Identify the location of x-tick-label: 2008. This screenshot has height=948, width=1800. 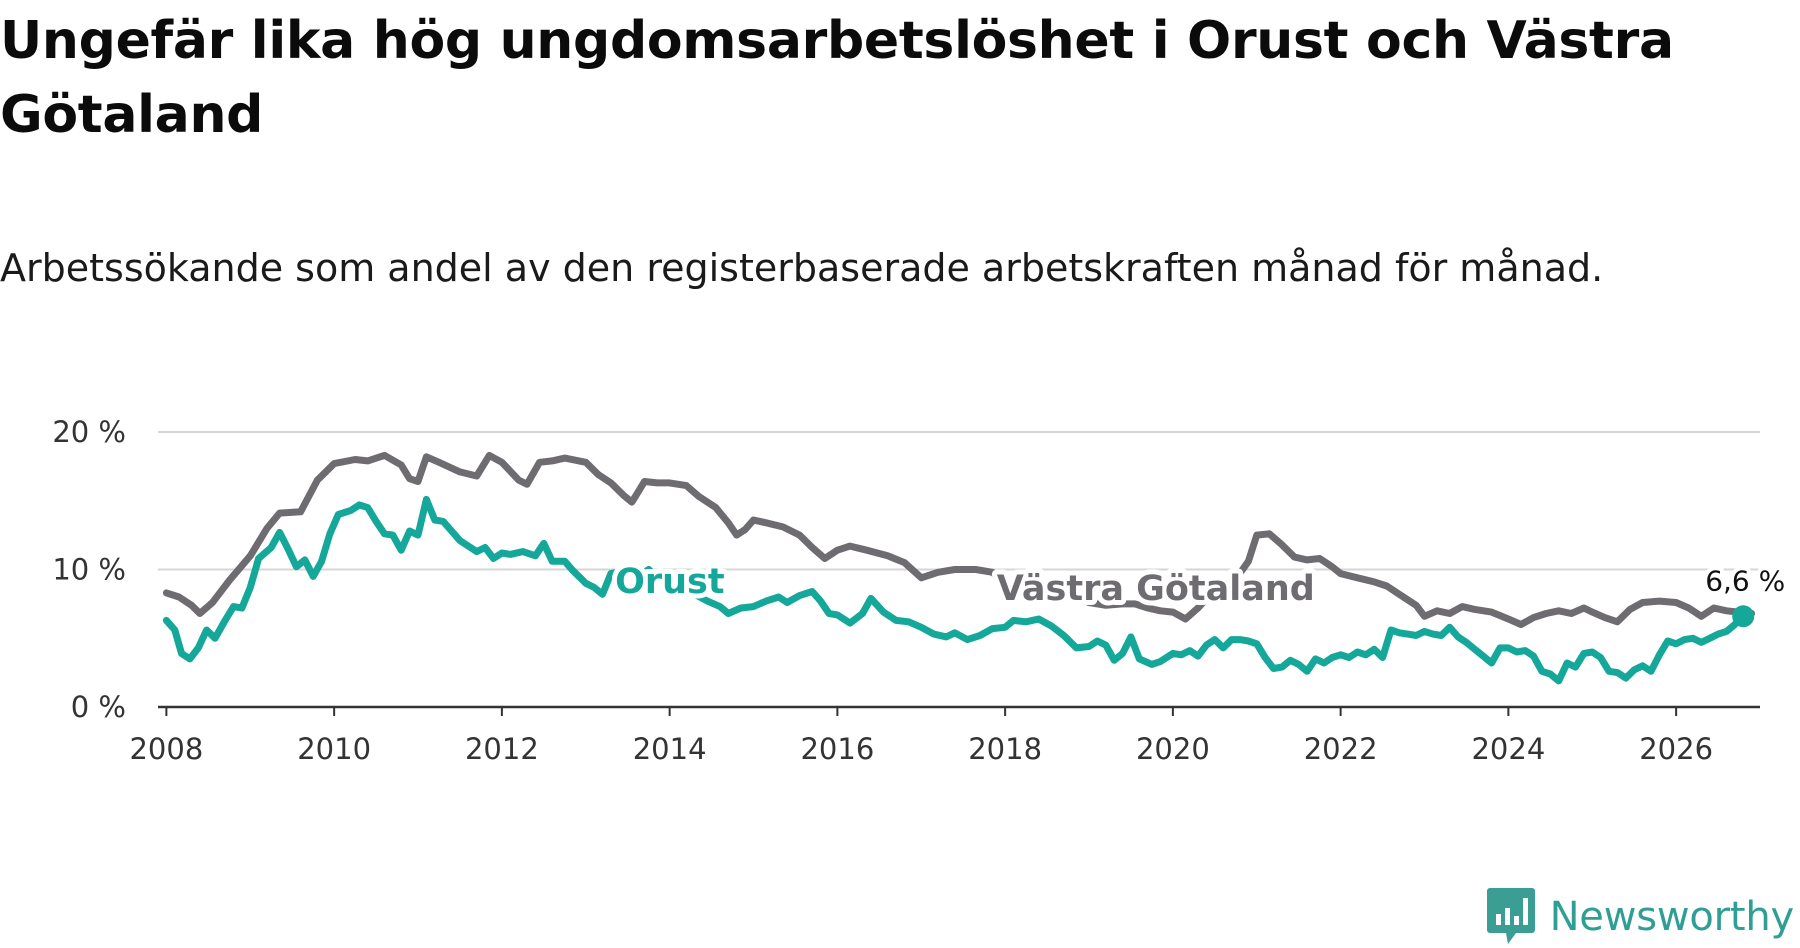
(166, 749).